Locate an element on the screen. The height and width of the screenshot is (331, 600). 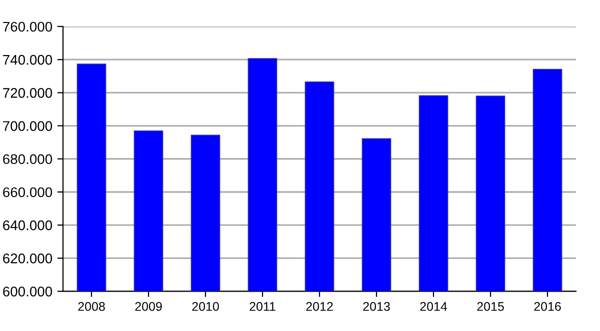
x-tick-label: 2012 is located at coordinates (319, 306).